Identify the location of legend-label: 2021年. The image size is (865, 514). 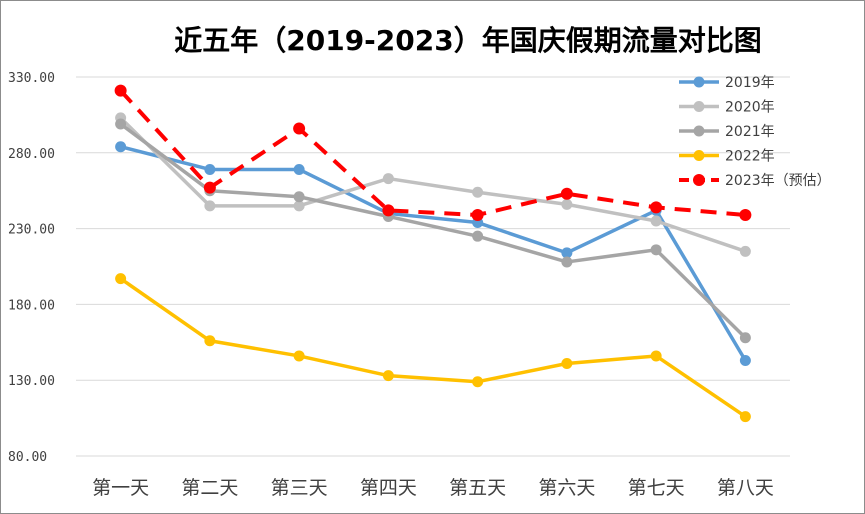
(750, 132).